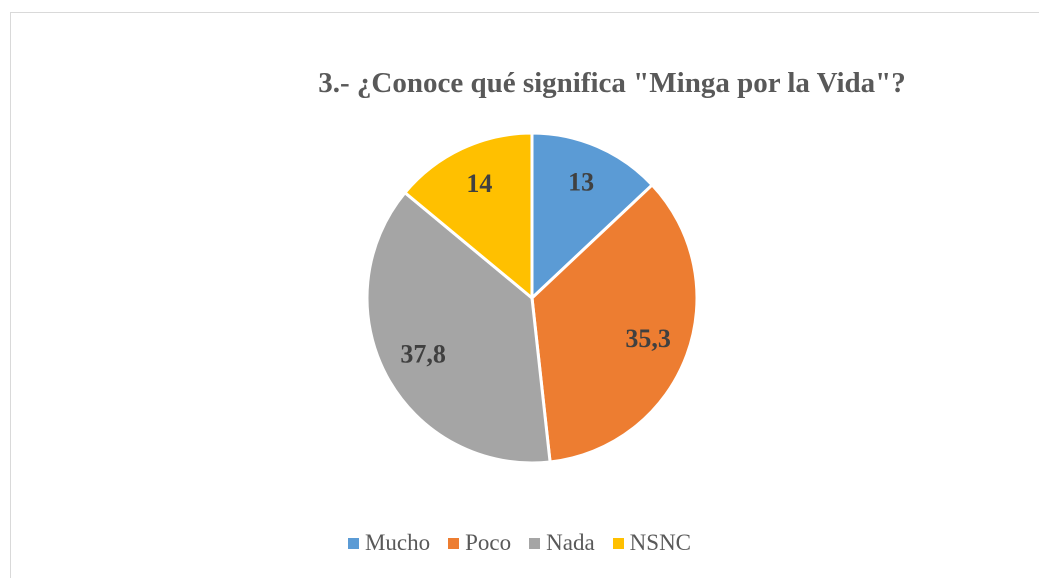  I want to click on legend-item: NSNC, so click(652, 543).